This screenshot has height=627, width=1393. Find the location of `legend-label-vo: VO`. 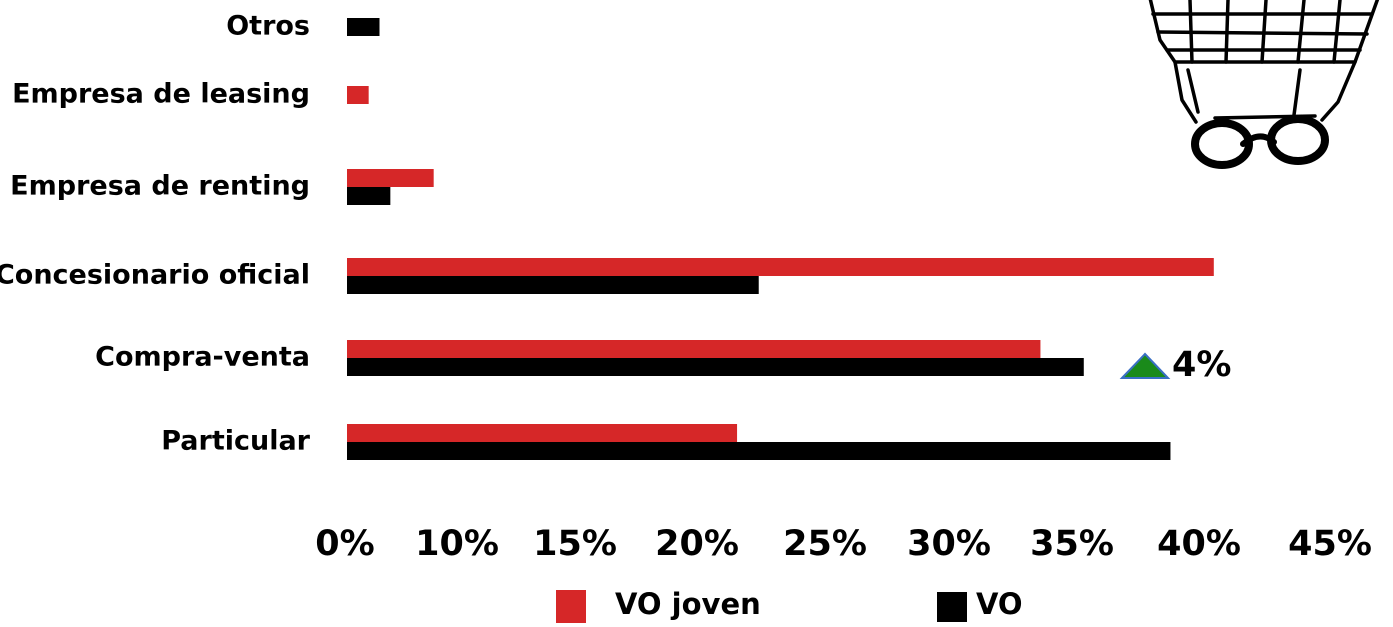

legend-label-vo: VO is located at coordinates (999, 604).